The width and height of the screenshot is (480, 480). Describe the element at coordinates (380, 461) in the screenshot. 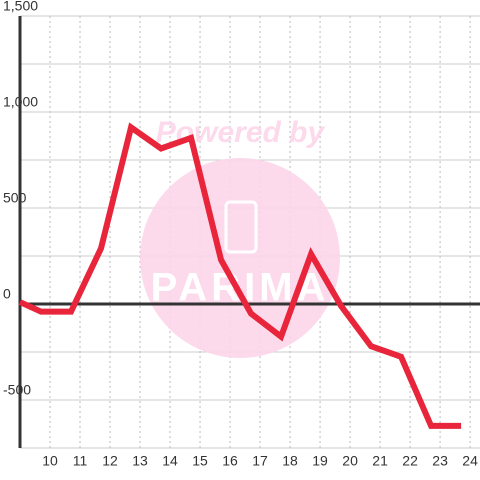

I see `x-tick-label: 21` at that location.